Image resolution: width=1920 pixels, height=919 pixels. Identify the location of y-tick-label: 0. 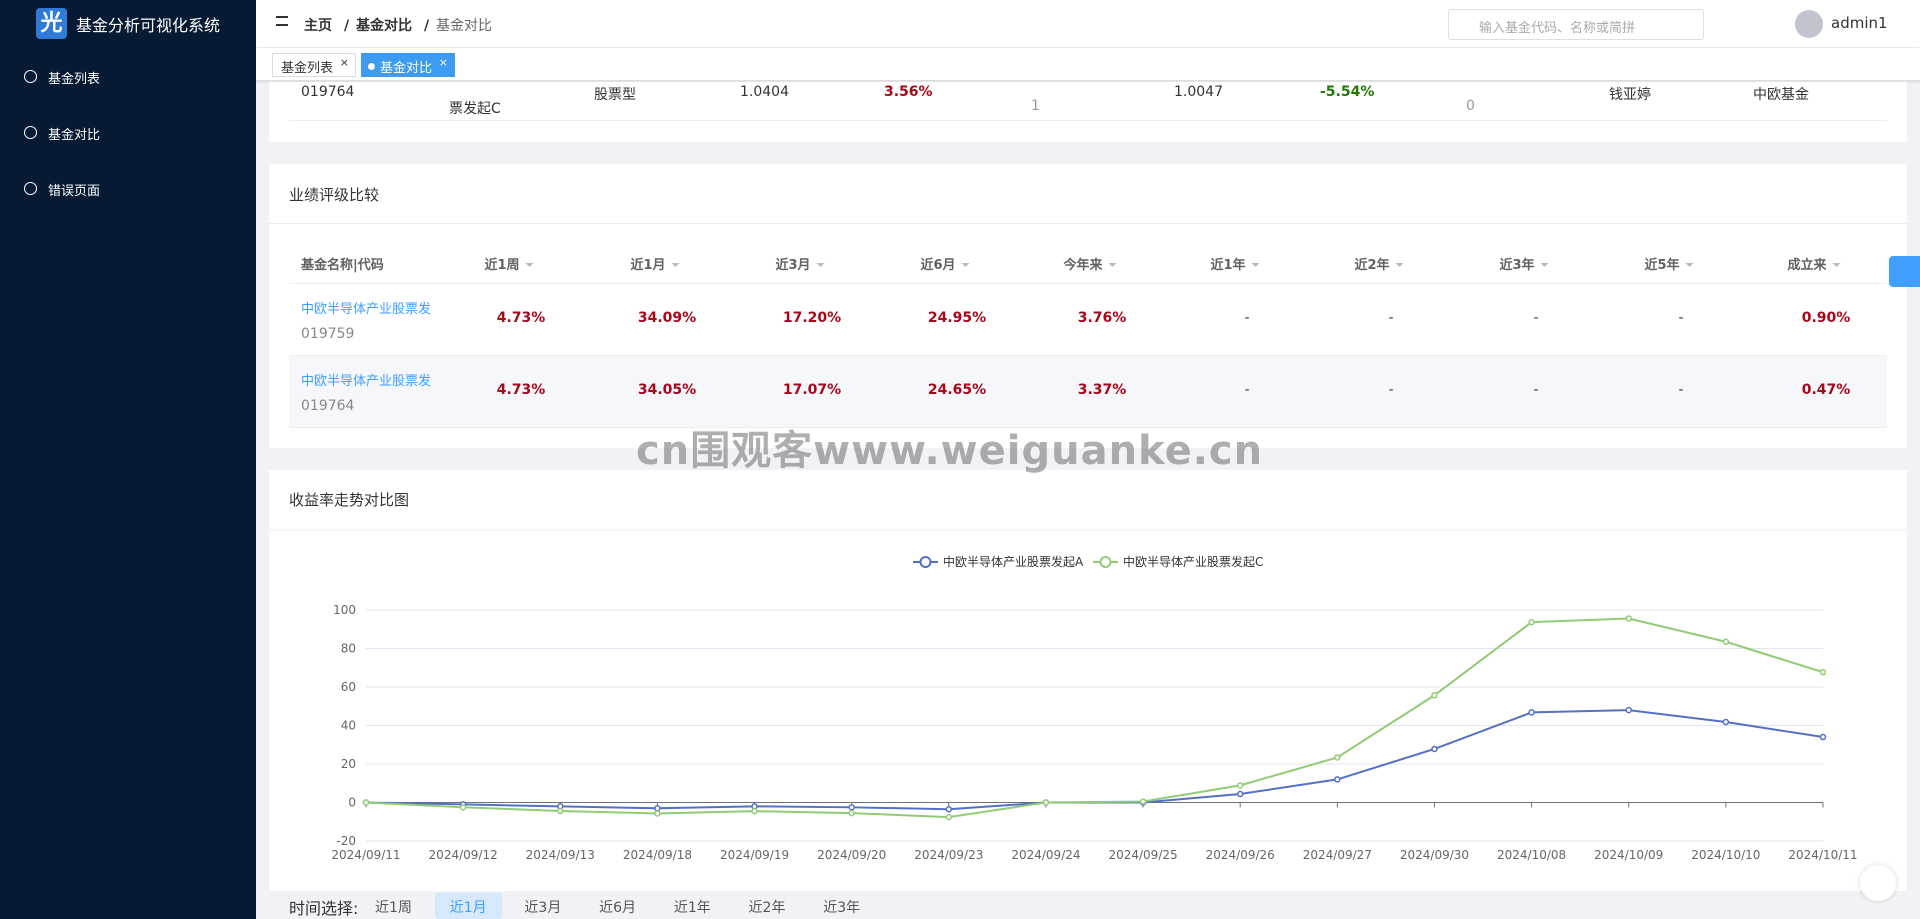
(352, 803).